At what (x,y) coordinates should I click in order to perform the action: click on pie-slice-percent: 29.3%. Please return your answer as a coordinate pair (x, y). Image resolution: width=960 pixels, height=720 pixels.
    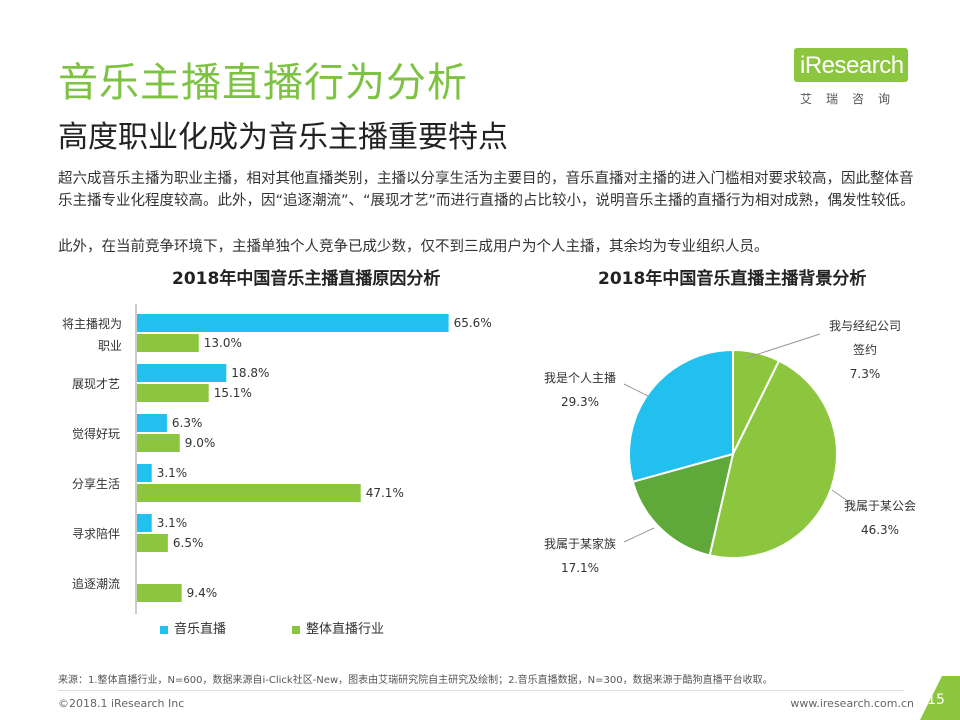
    Looking at the image, I should click on (580, 402).